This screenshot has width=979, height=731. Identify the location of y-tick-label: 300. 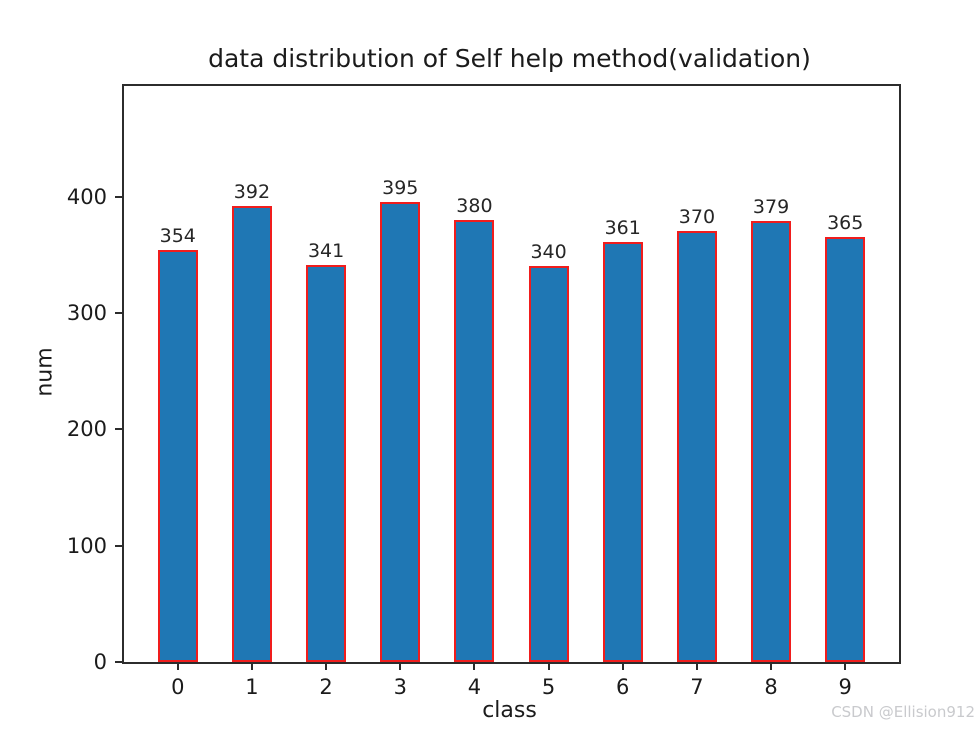
(86, 312).